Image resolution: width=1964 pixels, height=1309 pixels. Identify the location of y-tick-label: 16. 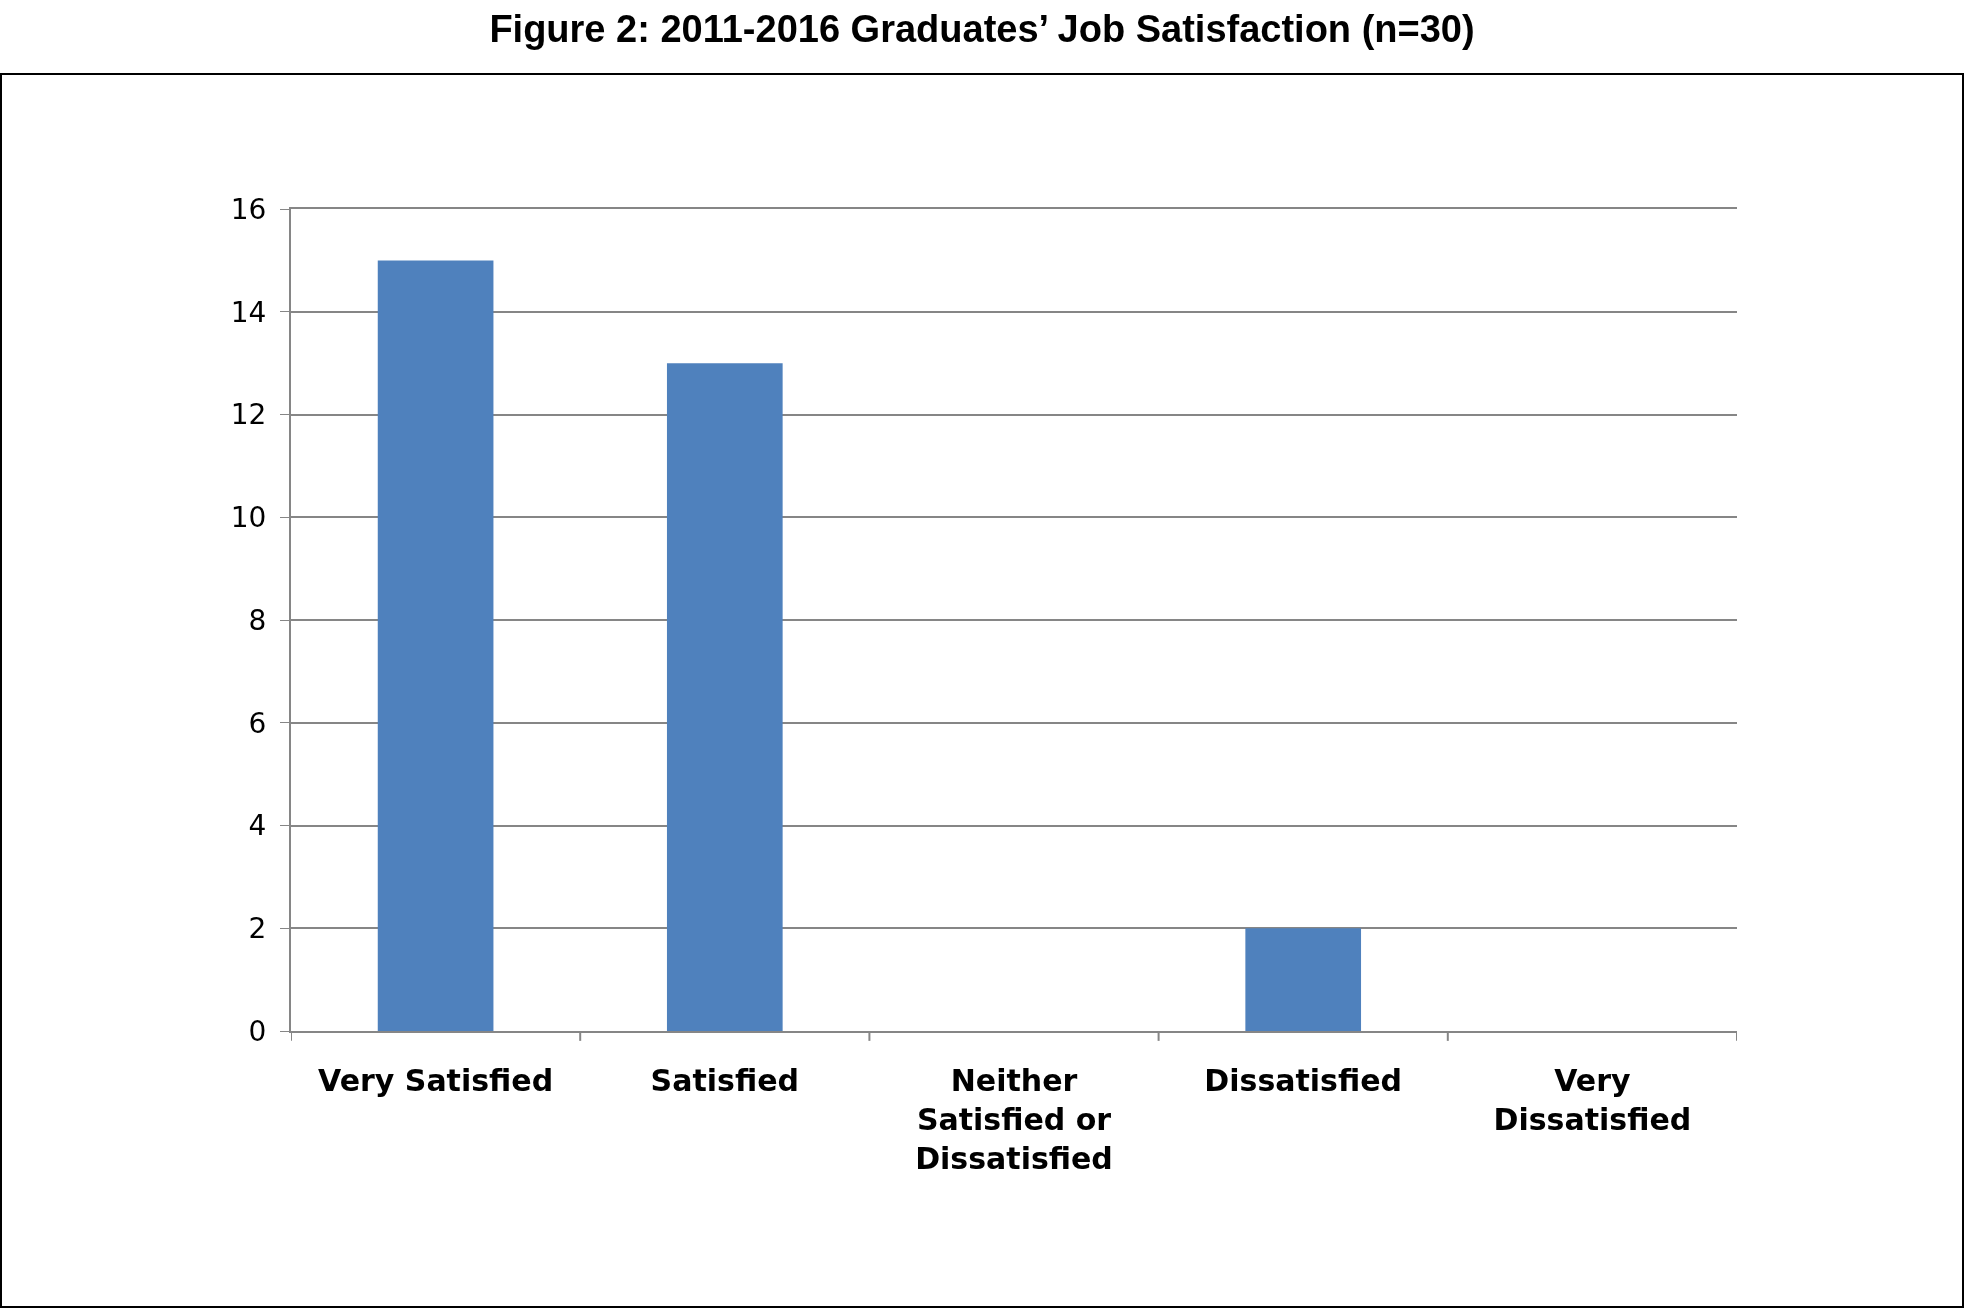
(248, 209).